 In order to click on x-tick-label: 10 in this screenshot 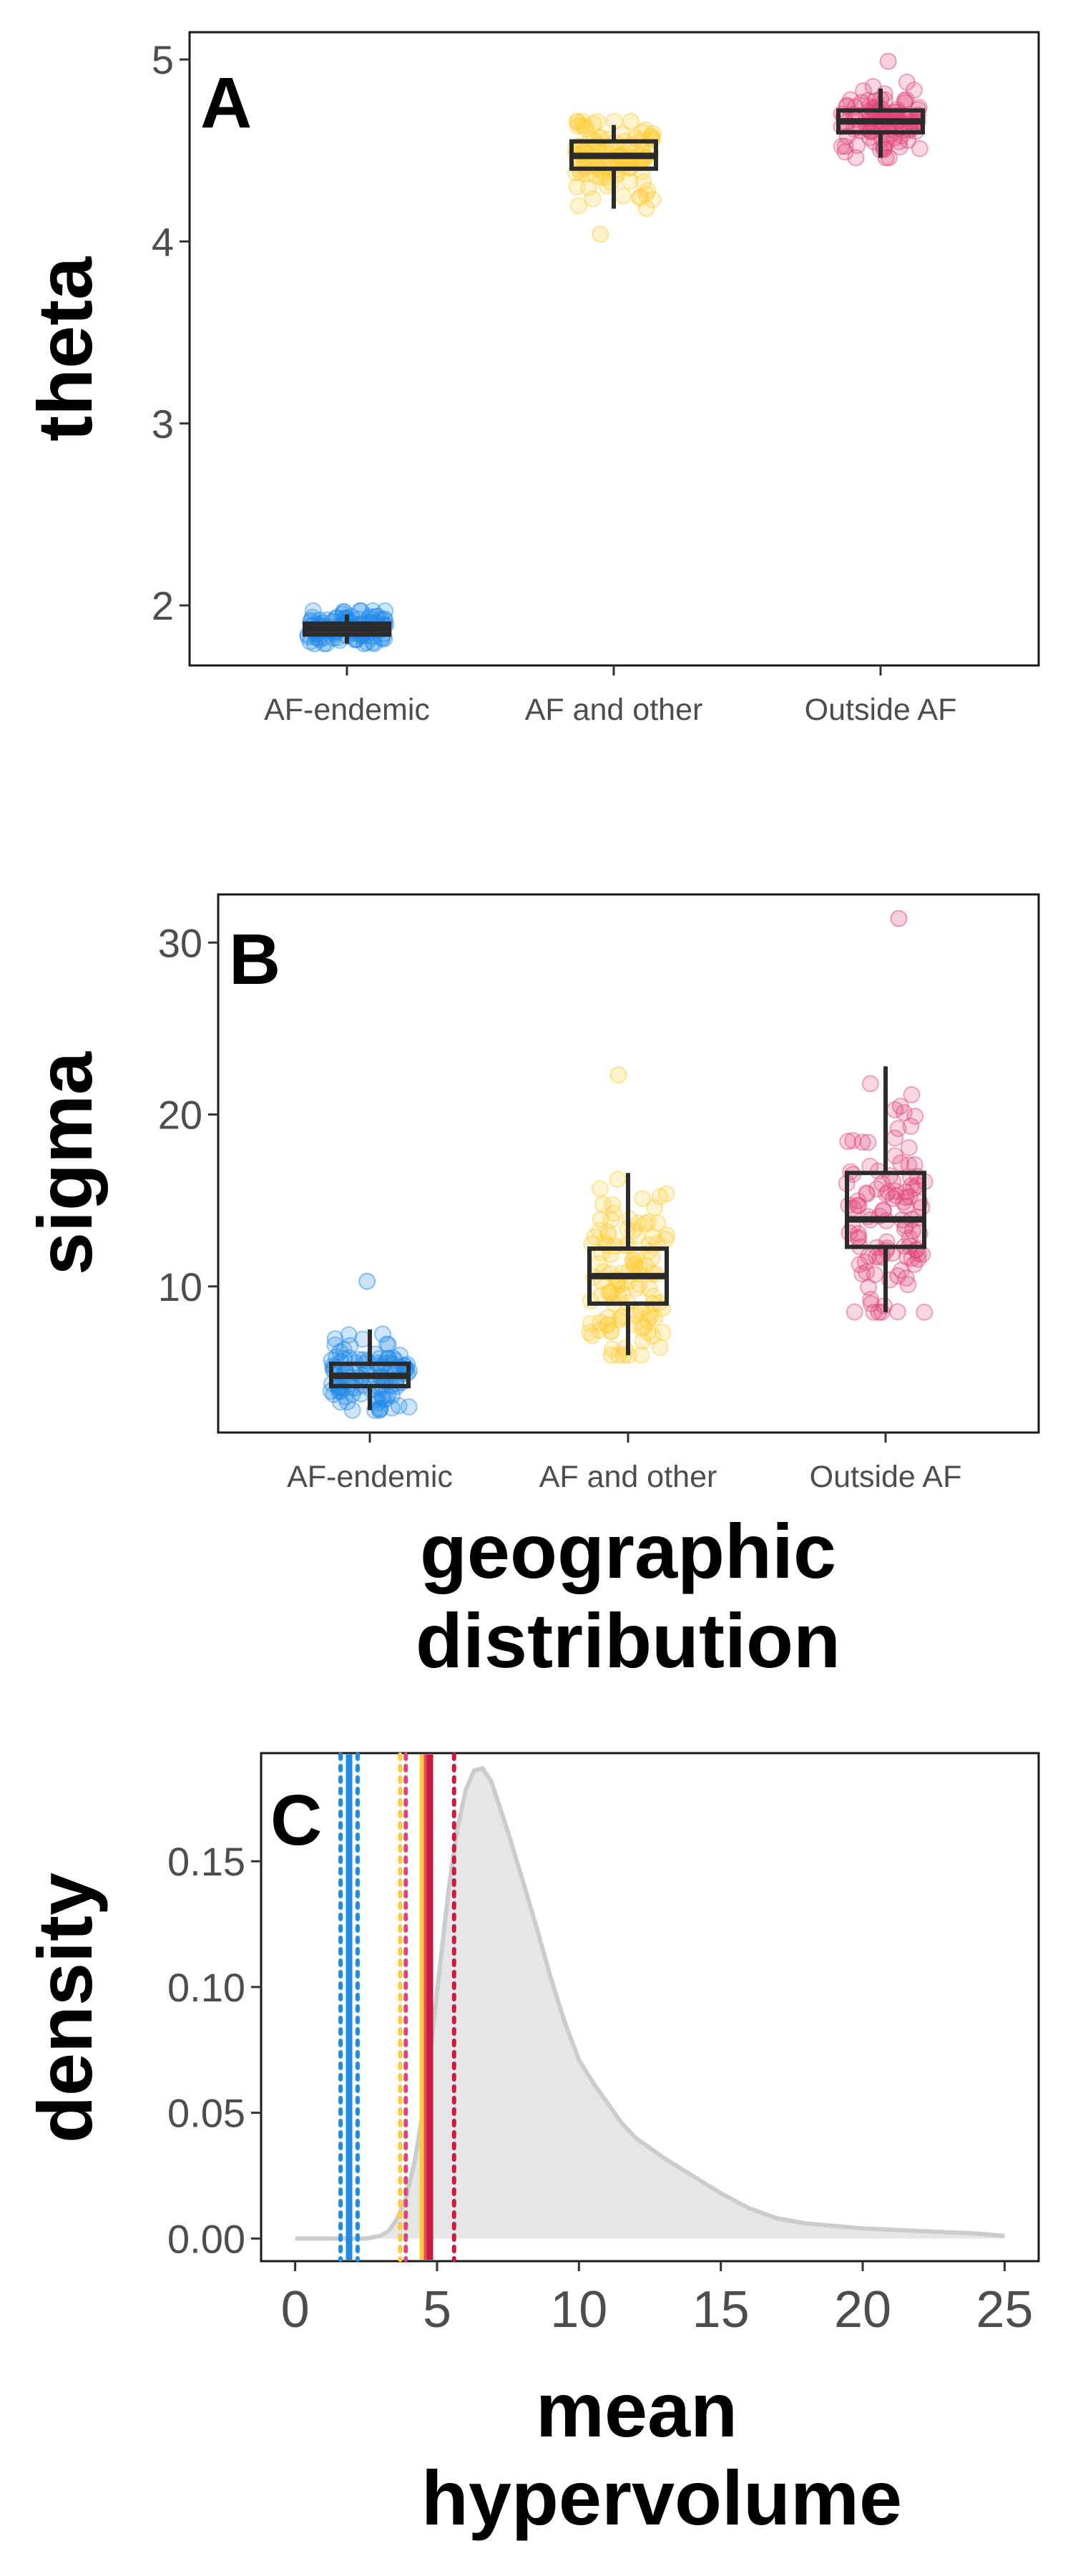, I will do `click(578, 2309)`.